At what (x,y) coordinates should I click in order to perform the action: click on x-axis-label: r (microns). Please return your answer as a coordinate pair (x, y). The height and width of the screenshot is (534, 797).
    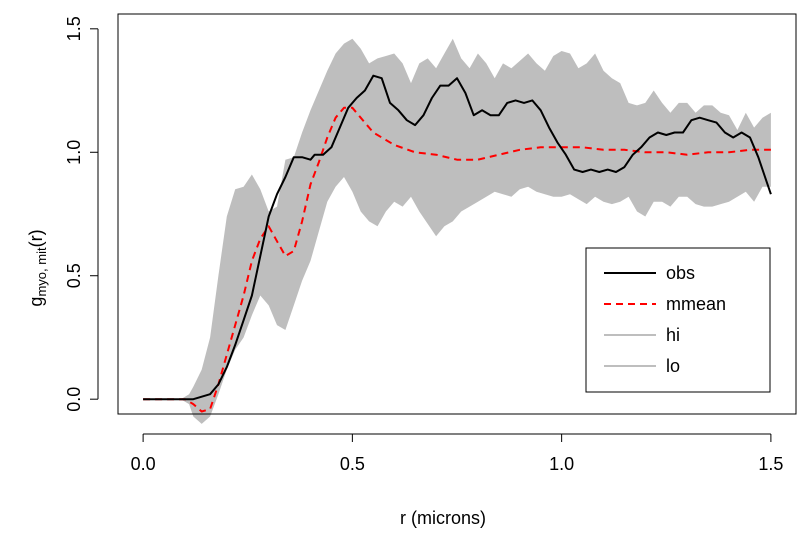
    Looking at the image, I should click on (443, 518).